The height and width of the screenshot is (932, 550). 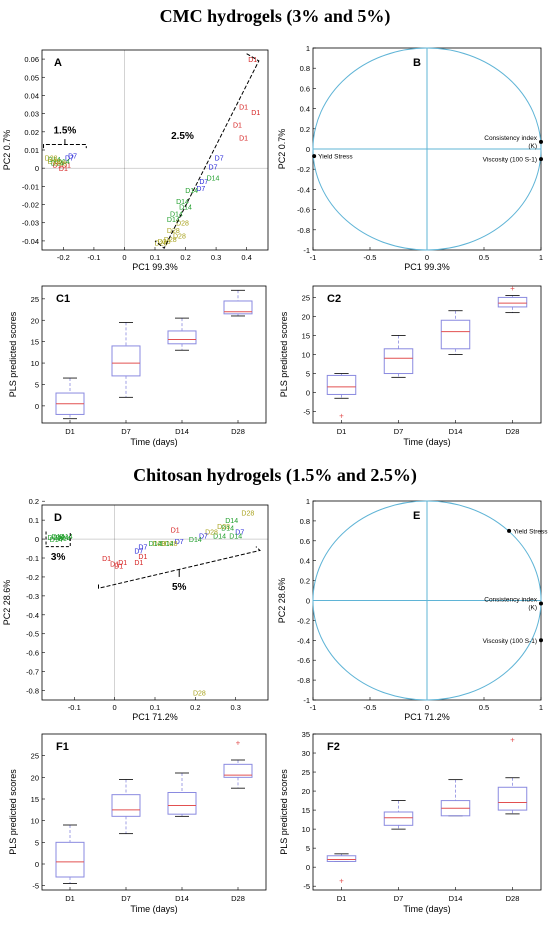 What do you see at coordinates (63, 257) in the screenshot?
I see `x-tick-label: -0.2` at bounding box center [63, 257].